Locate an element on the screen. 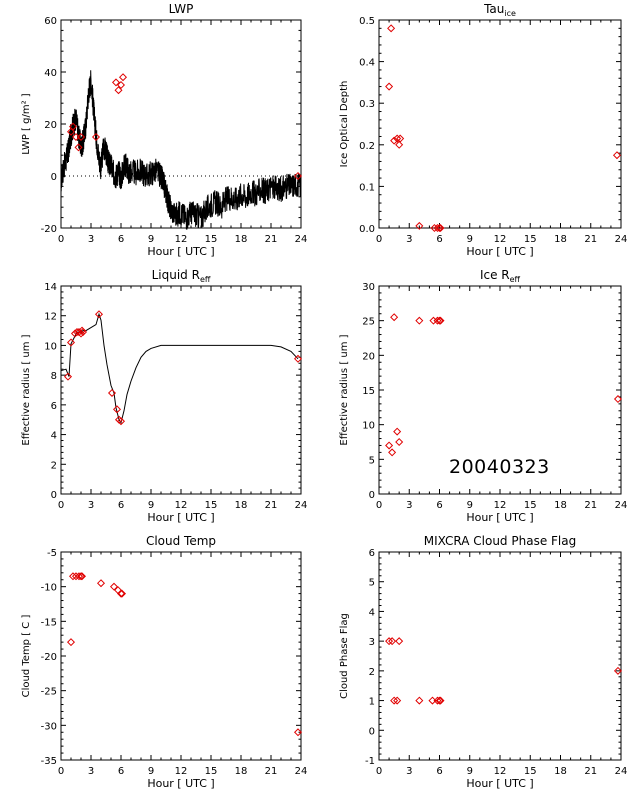  y-tick-label: 25 is located at coordinates (368, 322).